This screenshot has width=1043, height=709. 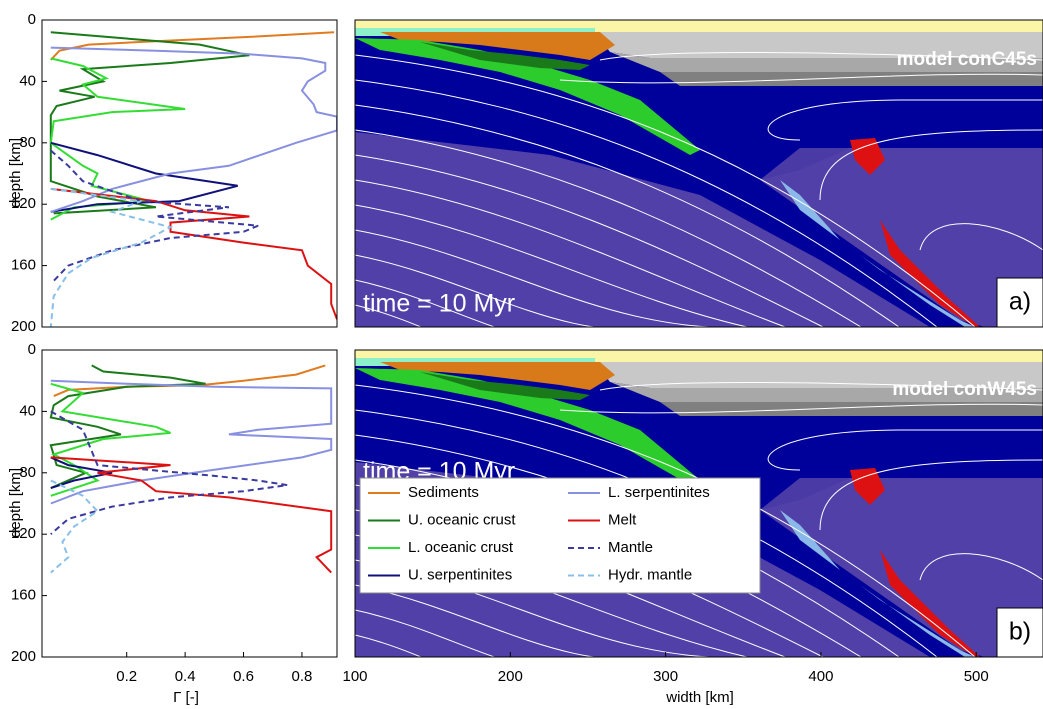 I want to click on legend-label: Mantle, so click(x=630, y=547).